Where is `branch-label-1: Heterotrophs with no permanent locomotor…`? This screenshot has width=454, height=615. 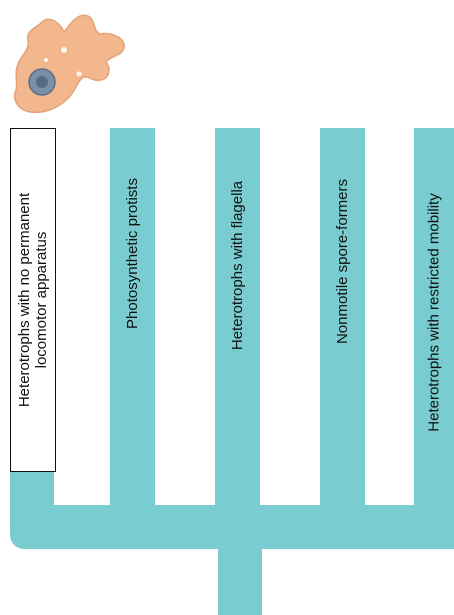
branch-label-1: Heterotrophs with no permanent locomotor… is located at coordinates (33, 300).